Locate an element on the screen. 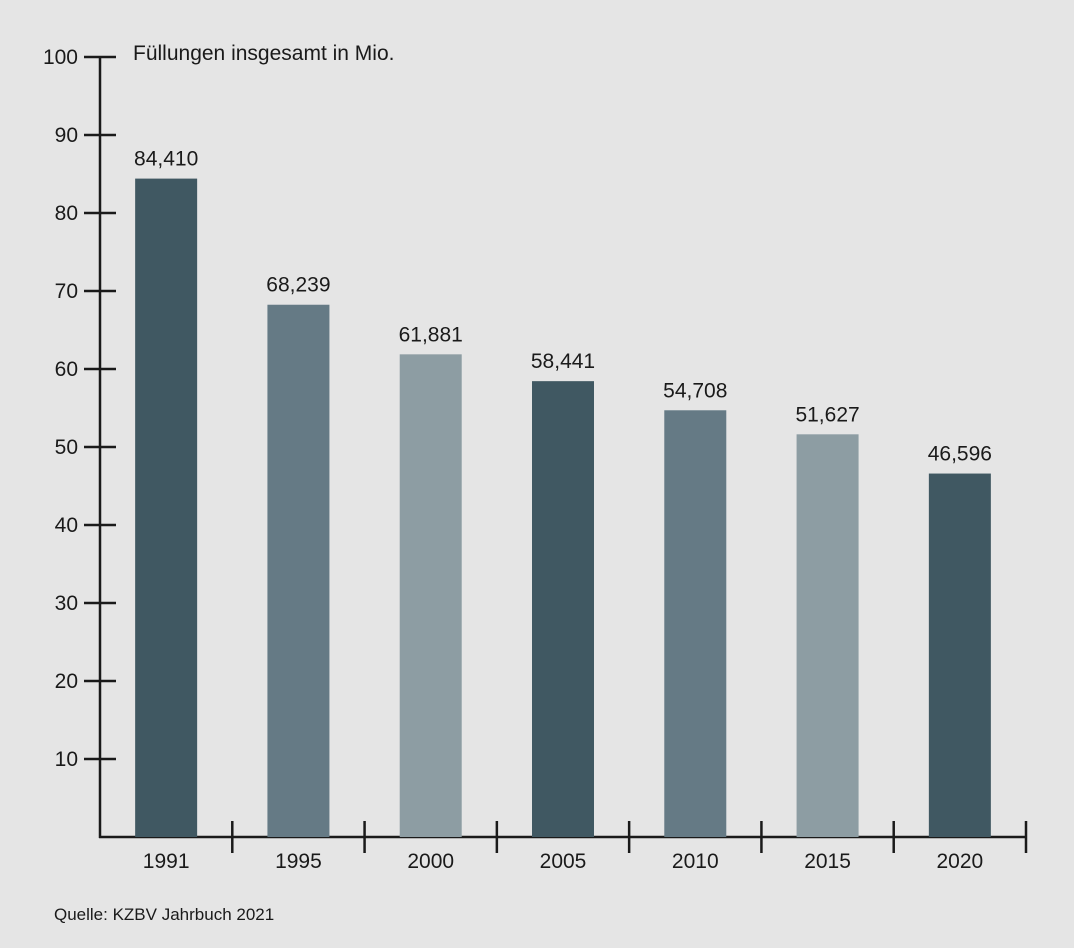  y-tick-label: 90 is located at coordinates (66, 135).